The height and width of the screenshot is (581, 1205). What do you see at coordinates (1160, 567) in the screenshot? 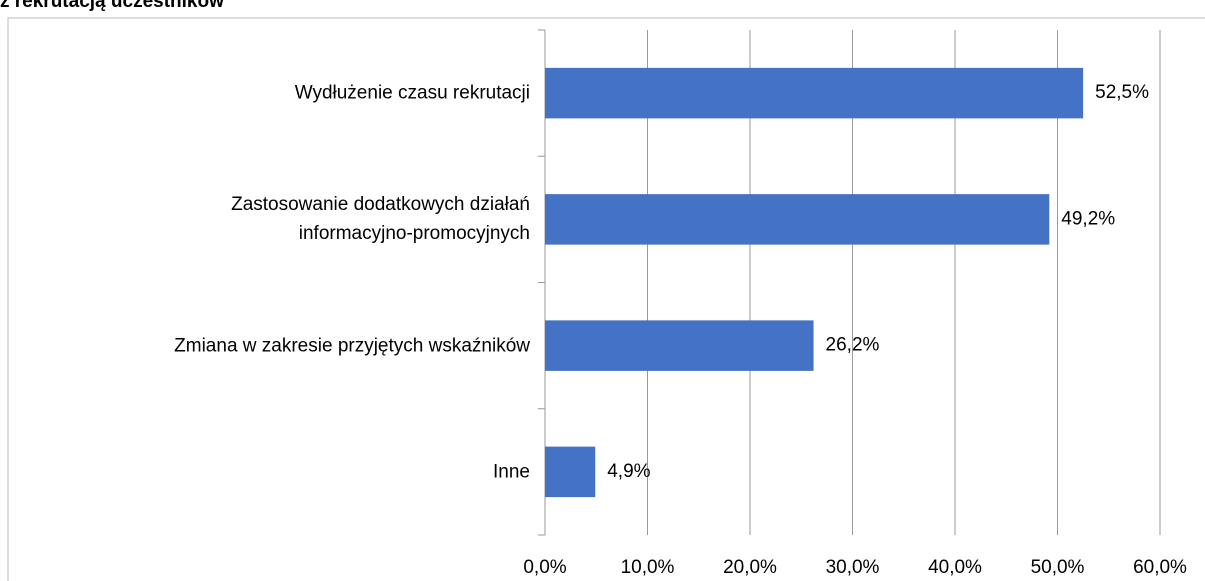
I see `x-tick-label: 60,0%` at bounding box center [1160, 567].